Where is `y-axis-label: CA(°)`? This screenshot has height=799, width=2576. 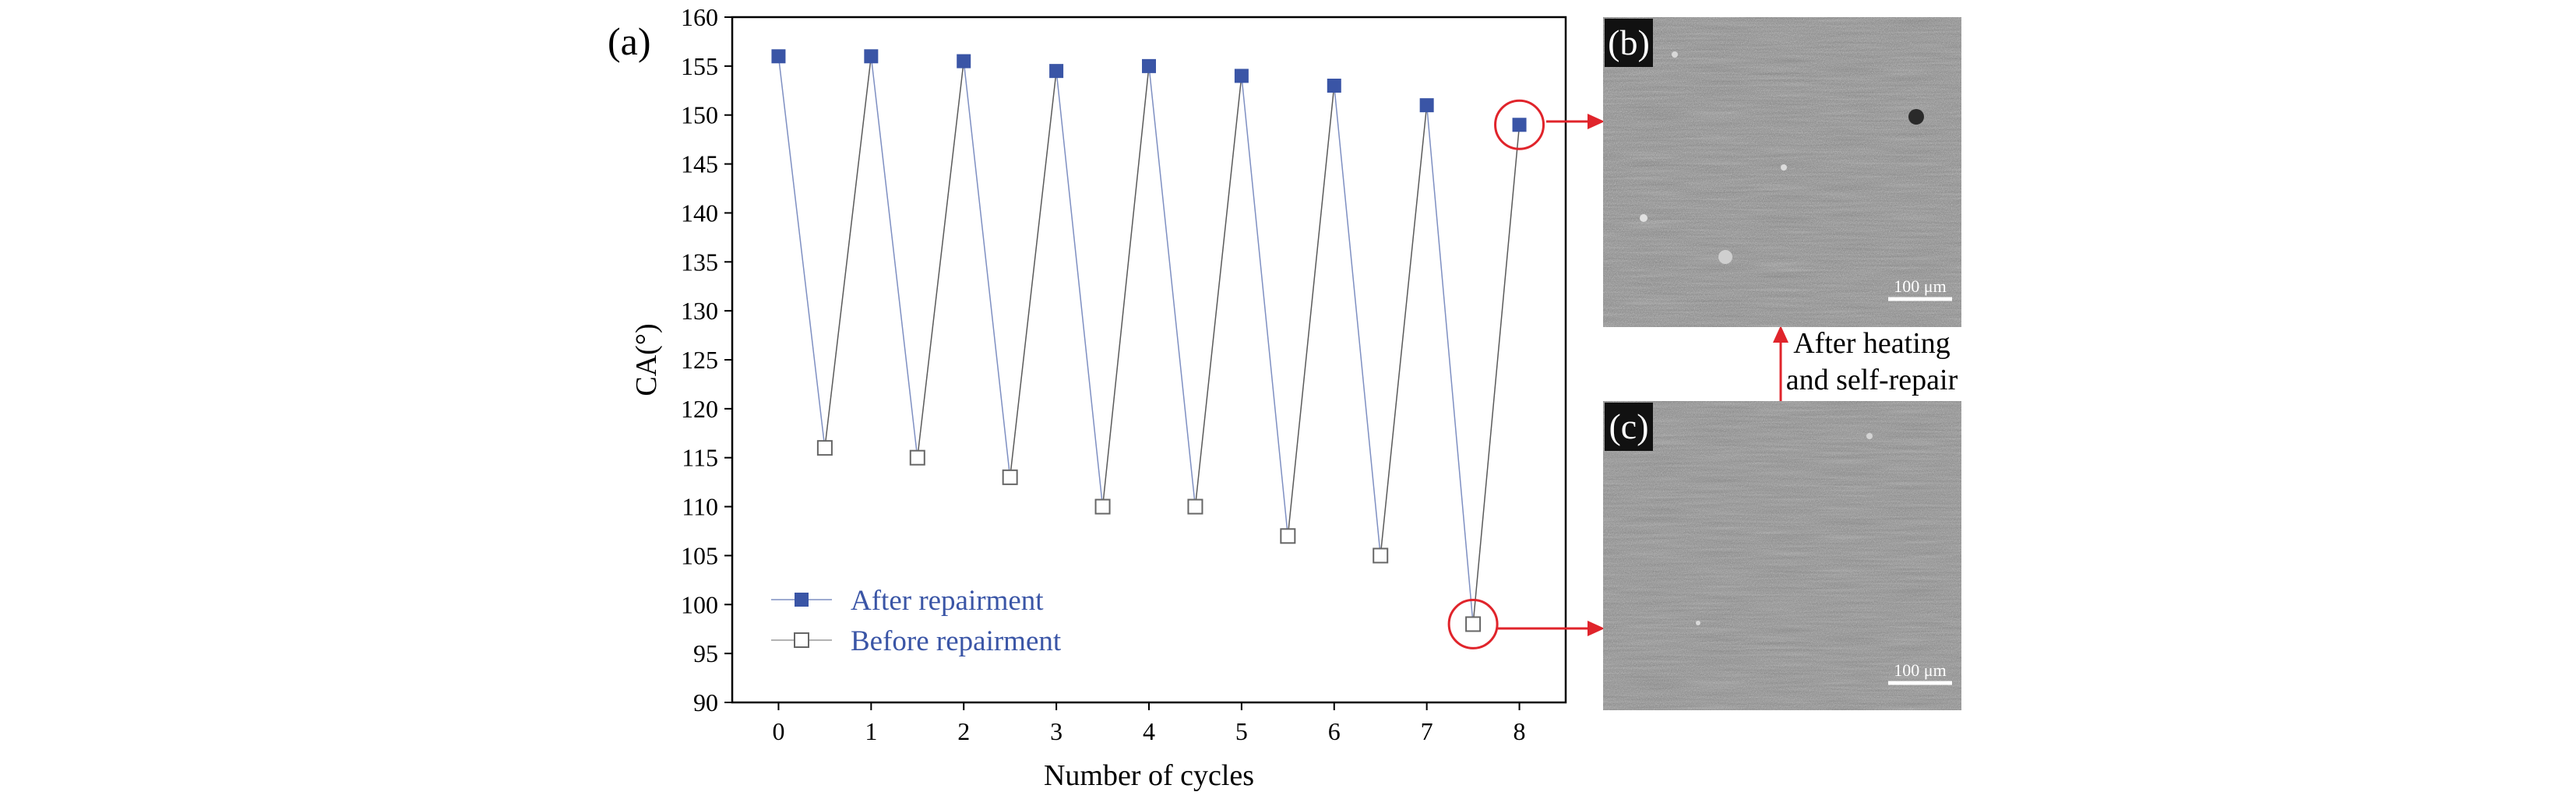 y-axis-label: CA(°) is located at coordinates (647, 359).